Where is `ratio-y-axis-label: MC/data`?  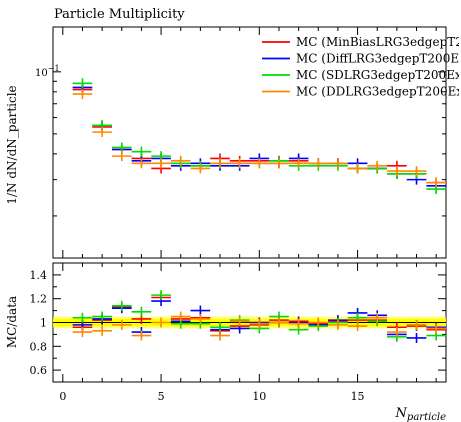
ratio-y-axis-label: MC/data is located at coordinates (12, 322).